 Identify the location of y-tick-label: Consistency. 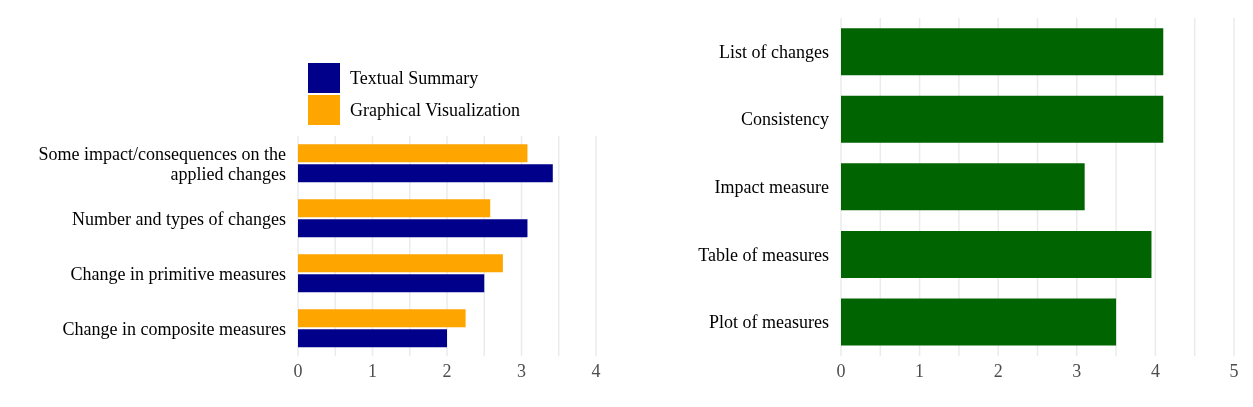
(785, 119).